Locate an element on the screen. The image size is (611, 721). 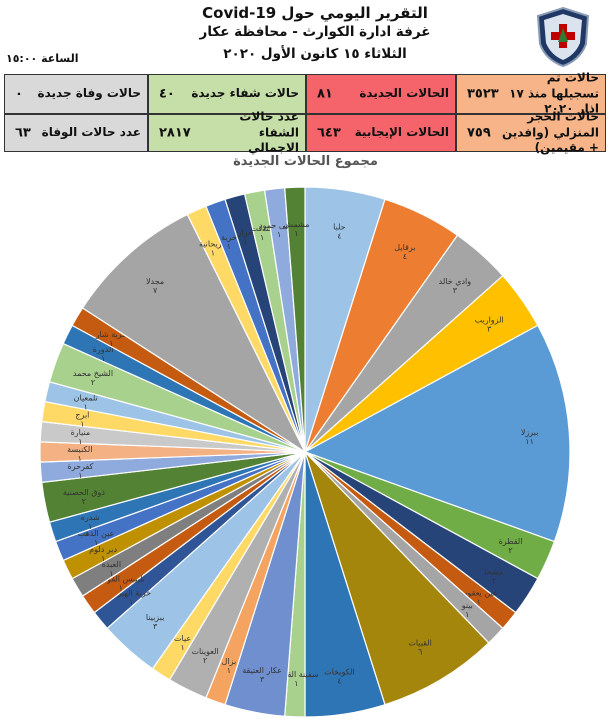
slice-label: عين يعقوب is located at coordinates (479, 592).